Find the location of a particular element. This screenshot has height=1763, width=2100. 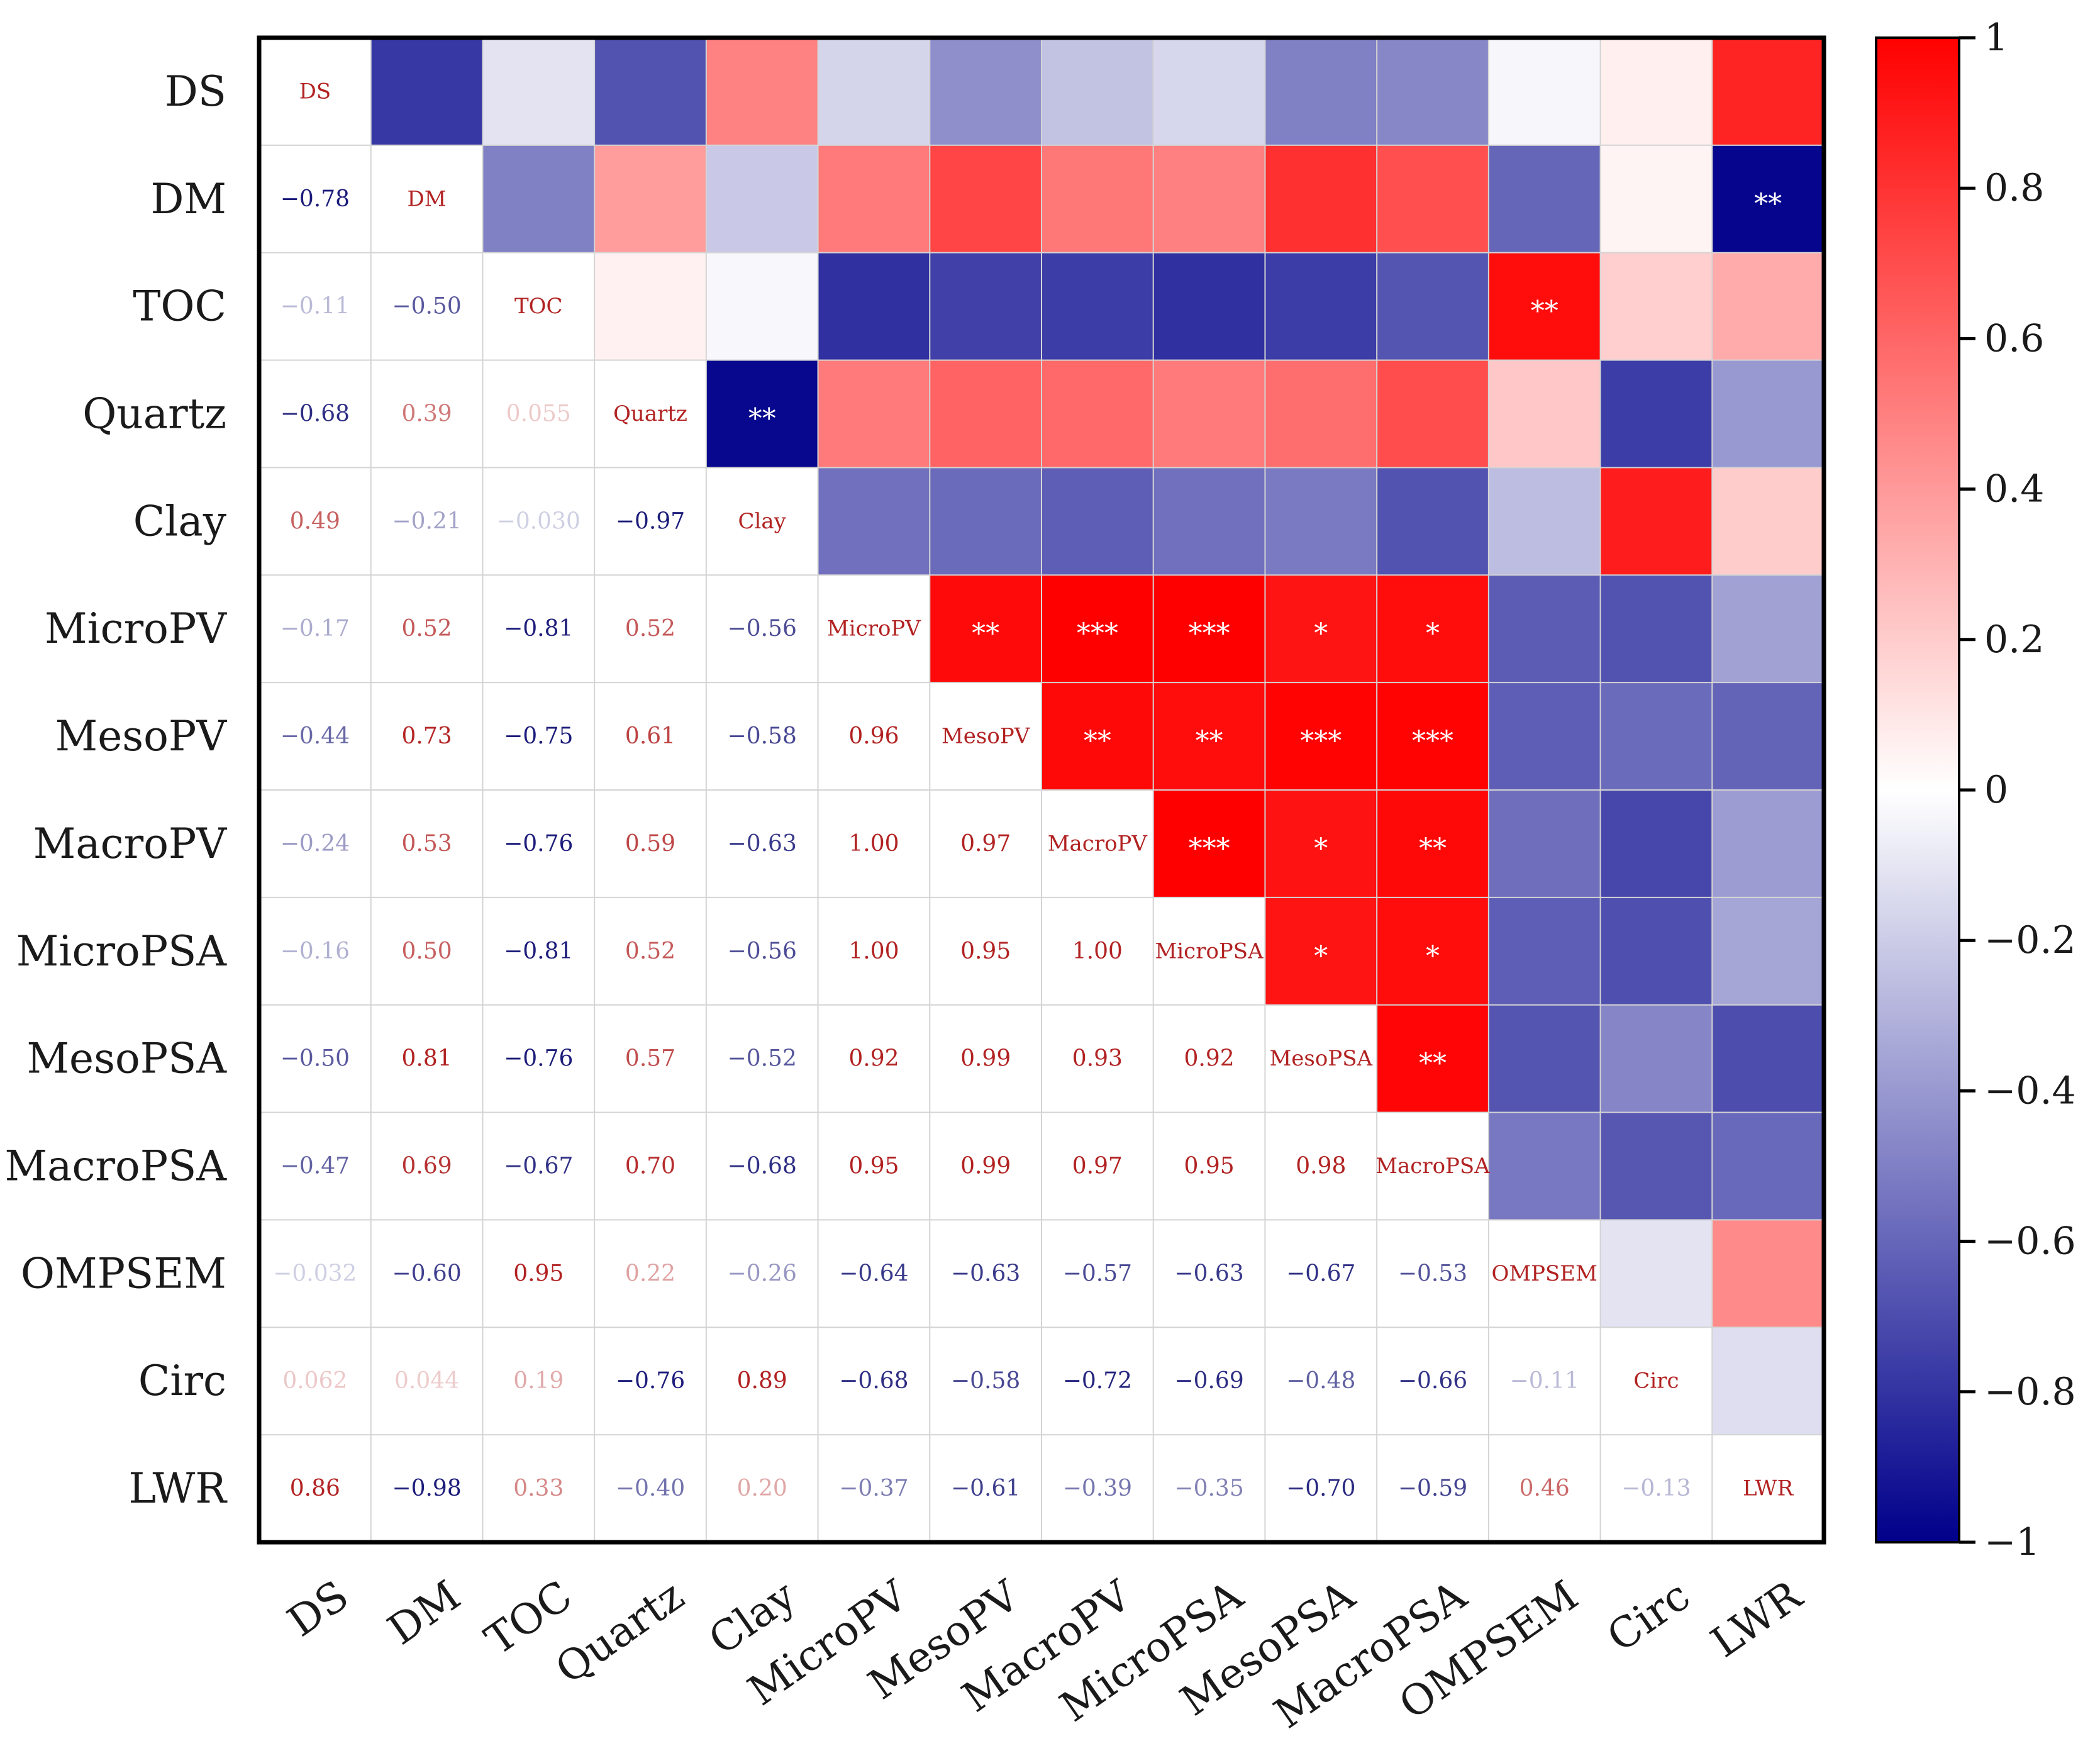

heatmap-cell-lwr-macropsa is located at coordinates (1433, 1488).